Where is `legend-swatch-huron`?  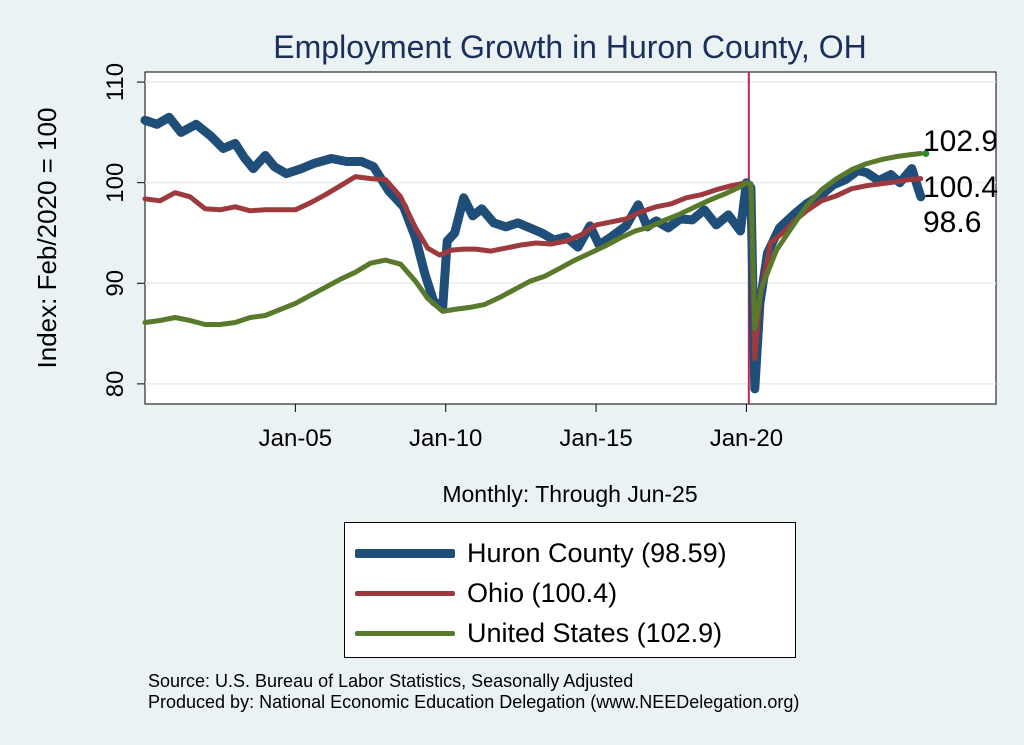 legend-swatch-huron is located at coordinates (405, 553).